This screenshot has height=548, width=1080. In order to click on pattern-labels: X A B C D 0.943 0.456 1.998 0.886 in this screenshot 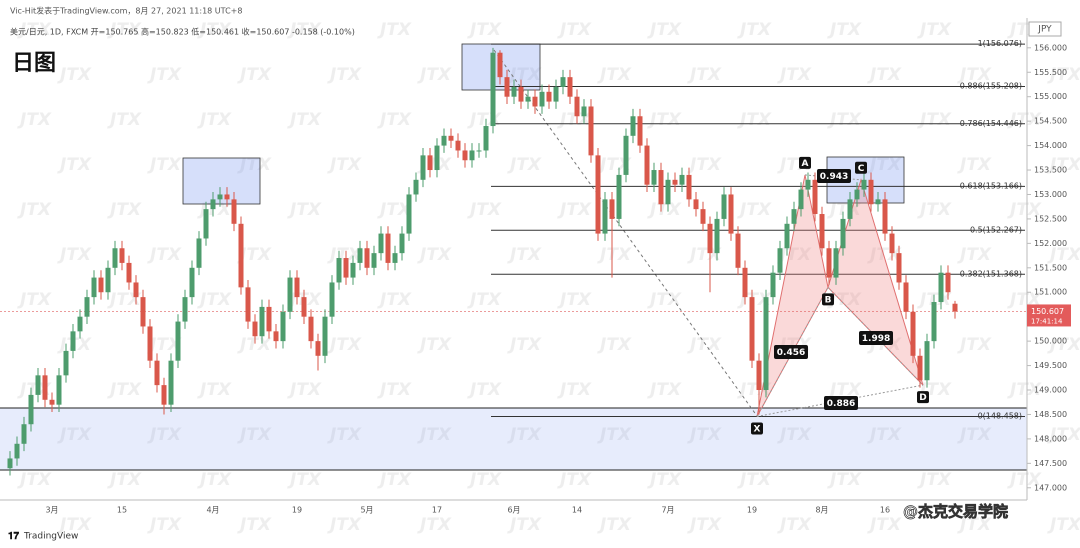, I will do `click(840, 295)`.